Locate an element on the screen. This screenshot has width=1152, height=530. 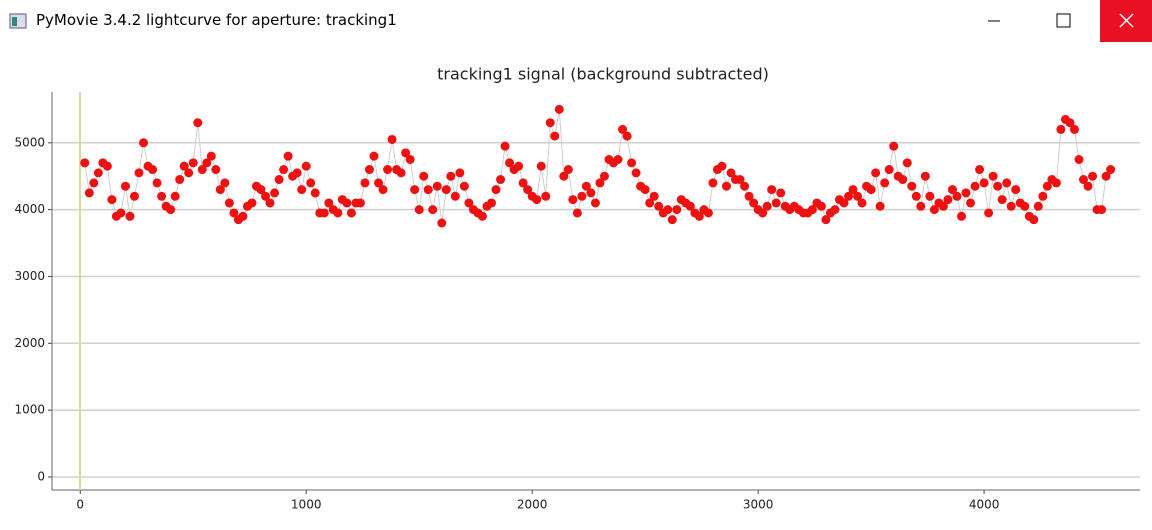
app-icon is located at coordinates (18, 21).